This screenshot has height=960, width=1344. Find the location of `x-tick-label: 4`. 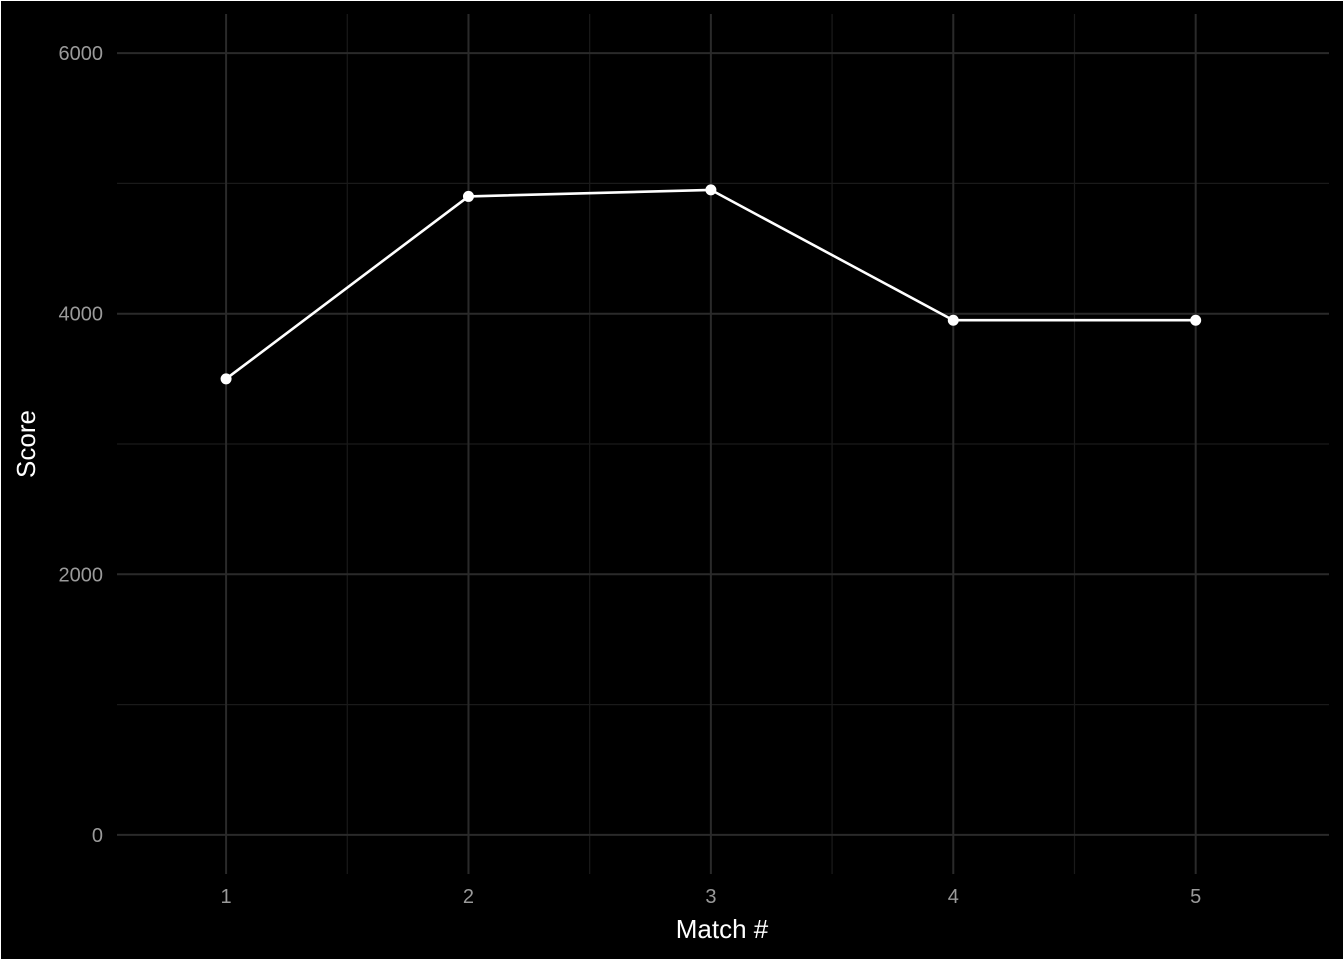

x-tick-label: 4 is located at coordinates (953, 897).